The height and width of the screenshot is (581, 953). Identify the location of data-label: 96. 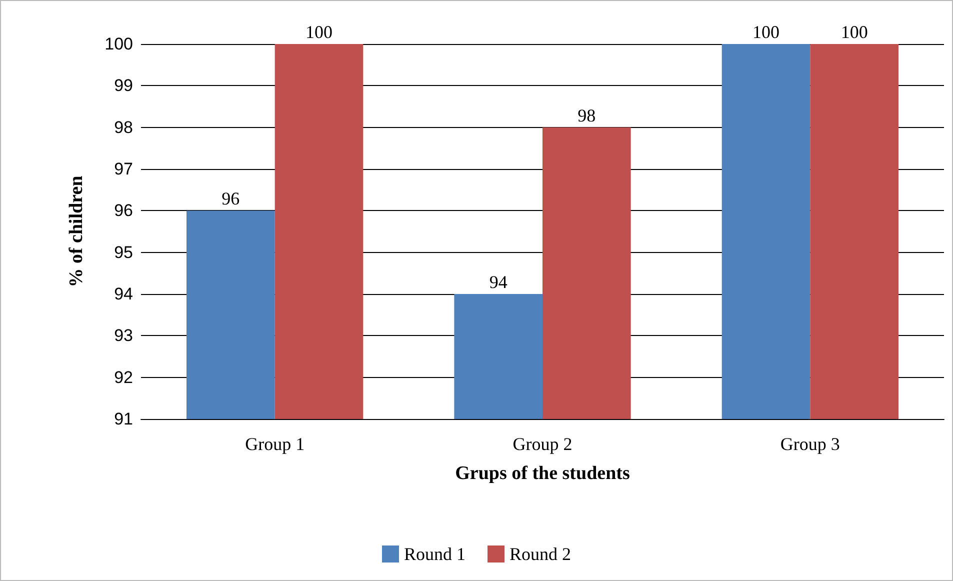
(231, 198).